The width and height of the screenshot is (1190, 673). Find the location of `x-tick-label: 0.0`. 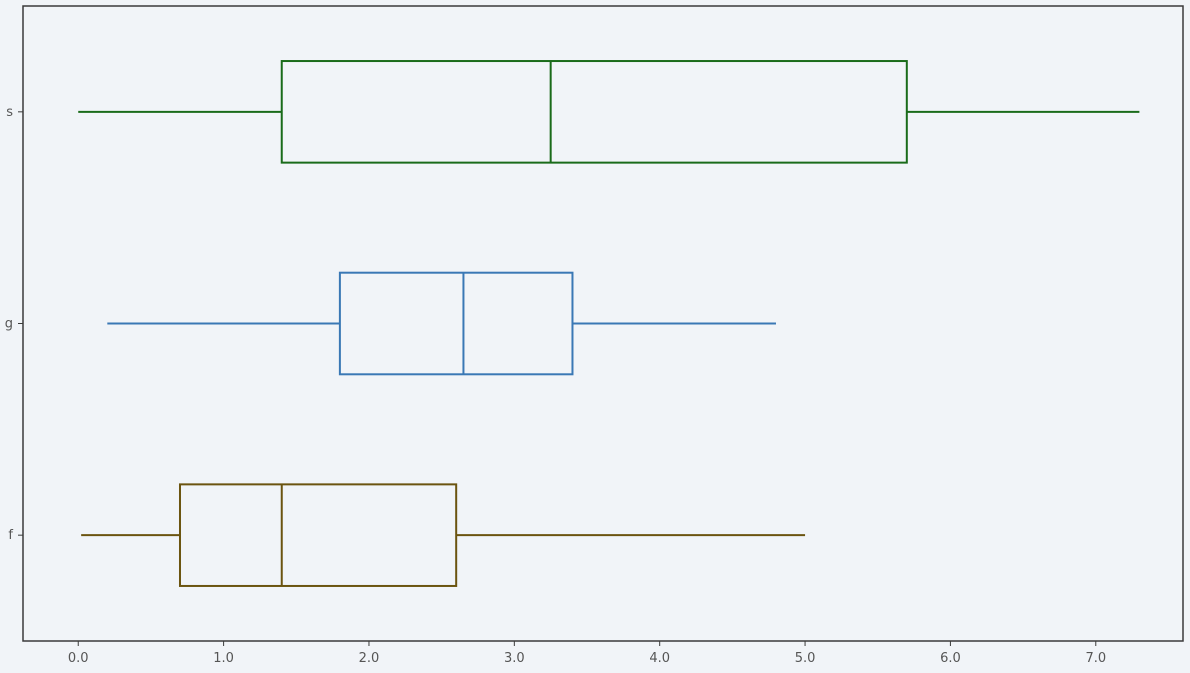

x-tick-label: 0.0 is located at coordinates (78, 658).